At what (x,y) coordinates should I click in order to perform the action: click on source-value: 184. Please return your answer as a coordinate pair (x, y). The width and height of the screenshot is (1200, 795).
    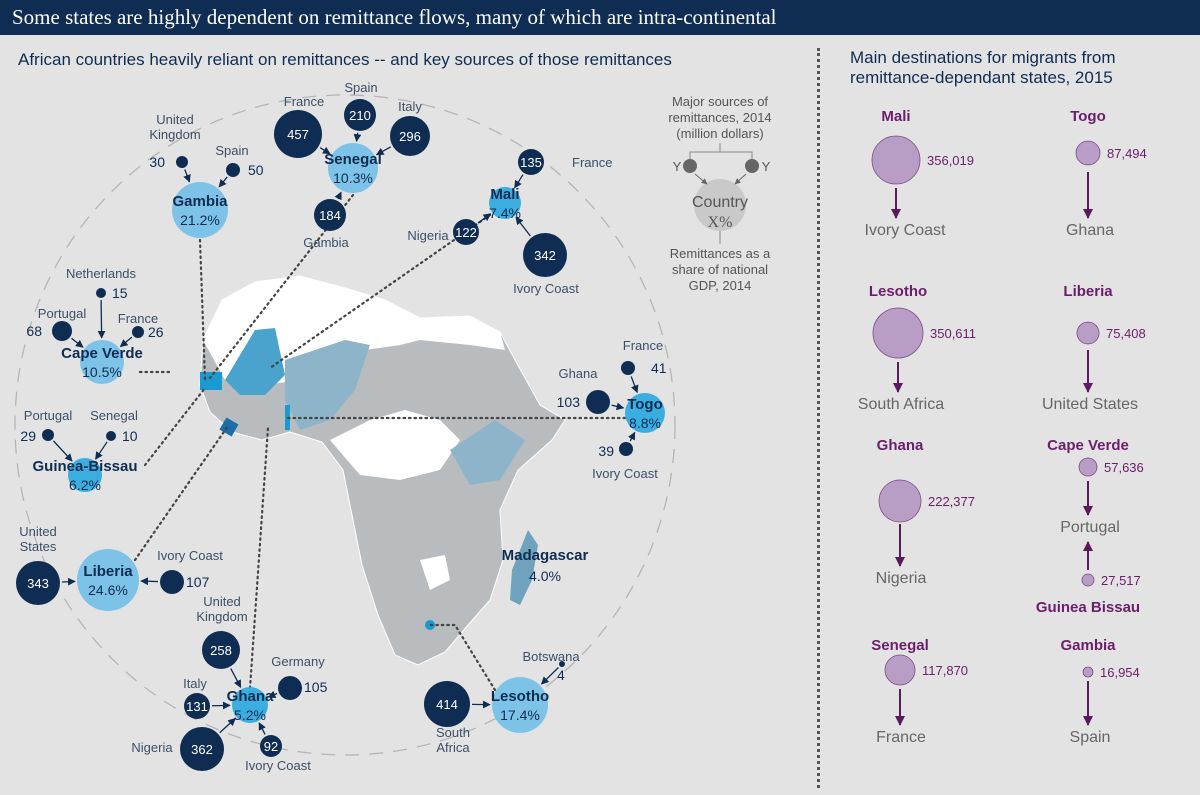
    Looking at the image, I should click on (330, 215).